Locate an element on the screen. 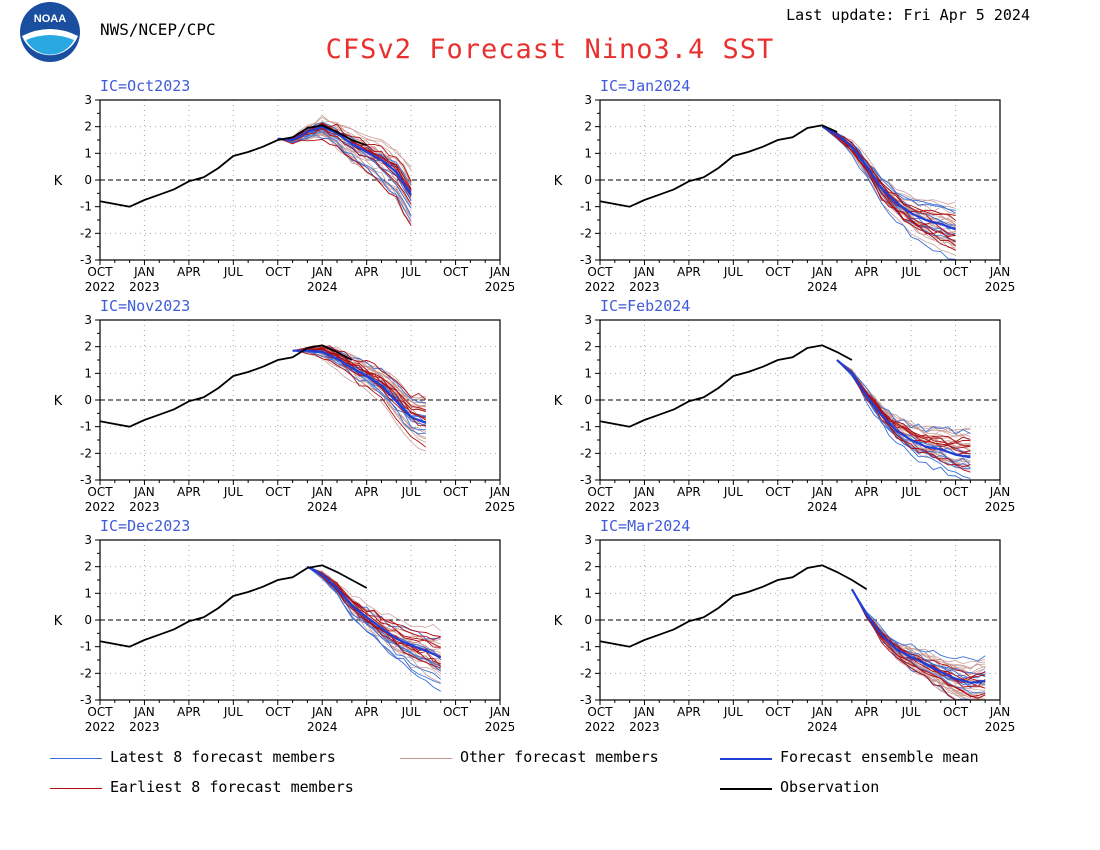 The width and height of the screenshot is (1100, 850). legend-swatch is located at coordinates (426, 758).